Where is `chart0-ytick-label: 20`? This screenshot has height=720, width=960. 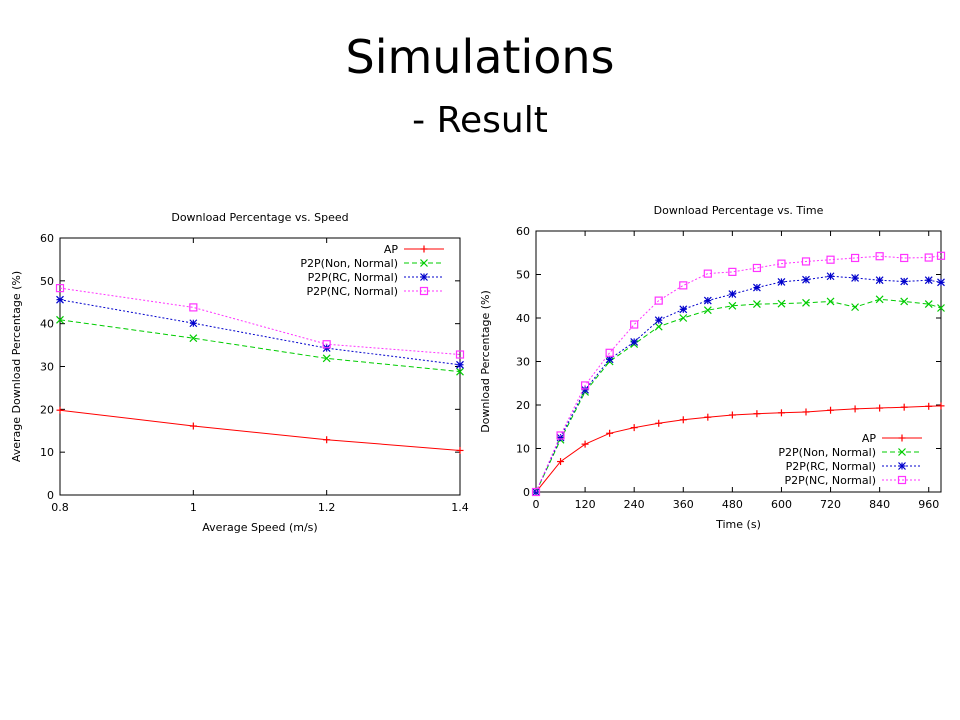
chart0-ytick-label: 20 is located at coordinates (47, 409).